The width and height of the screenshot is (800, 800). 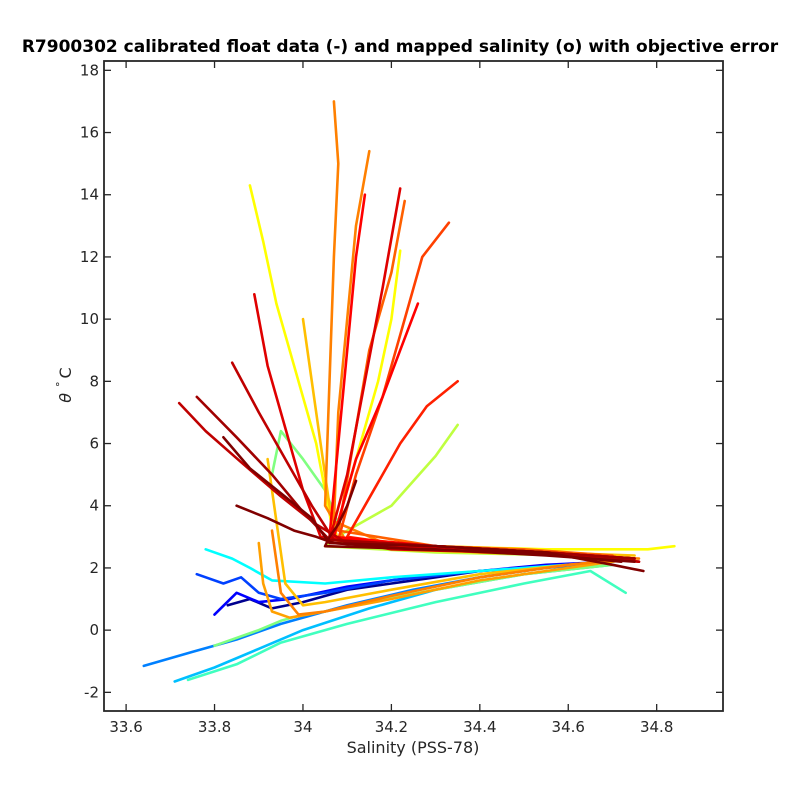 I want to click on y-tick-label: 6, so click(x=94, y=444).